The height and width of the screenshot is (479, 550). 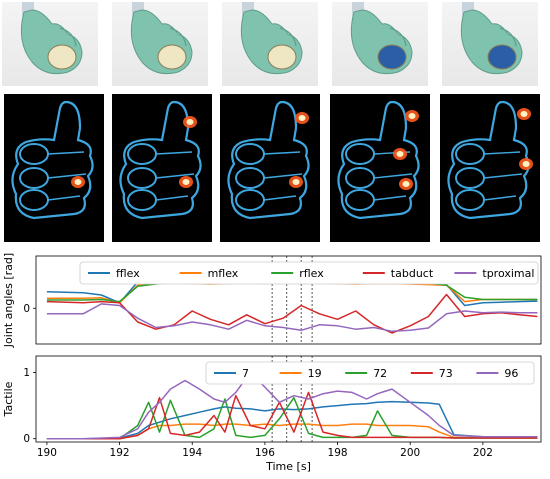 What do you see at coordinates (8, 399) in the screenshot?
I see `y-axis-label: Tactile` at bounding box center [8, 399].